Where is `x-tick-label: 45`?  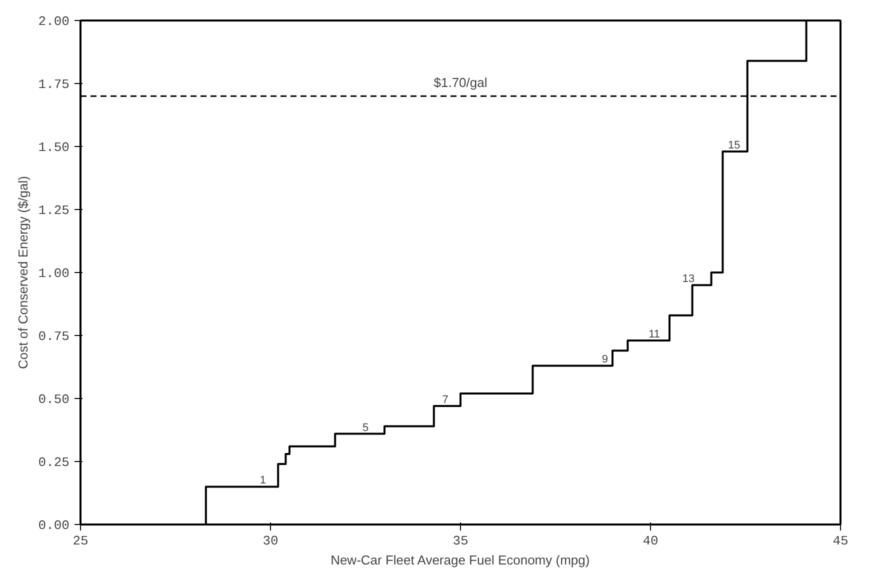 x-tick-label: 45 is located at coordinates (840, 541).